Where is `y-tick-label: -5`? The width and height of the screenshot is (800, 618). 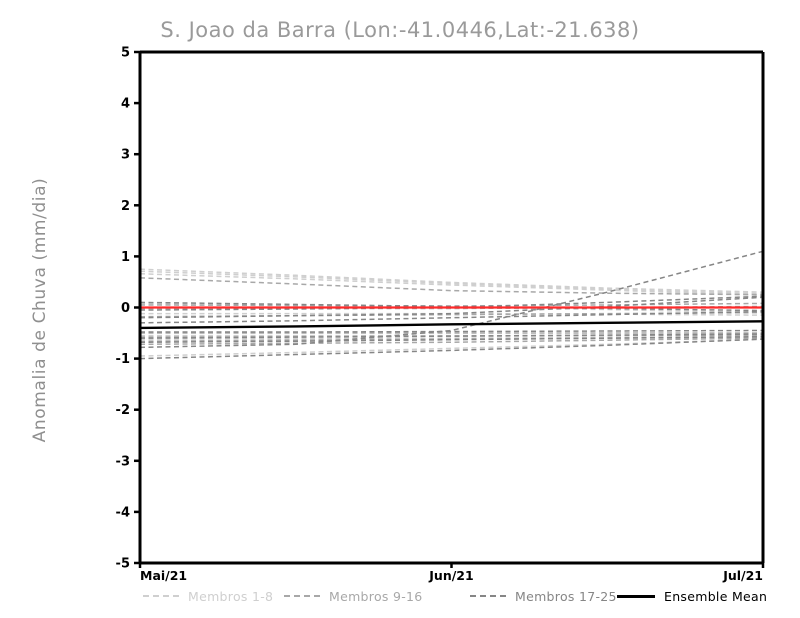 y-tick-label: -5 is located at coordinates (123, 564).